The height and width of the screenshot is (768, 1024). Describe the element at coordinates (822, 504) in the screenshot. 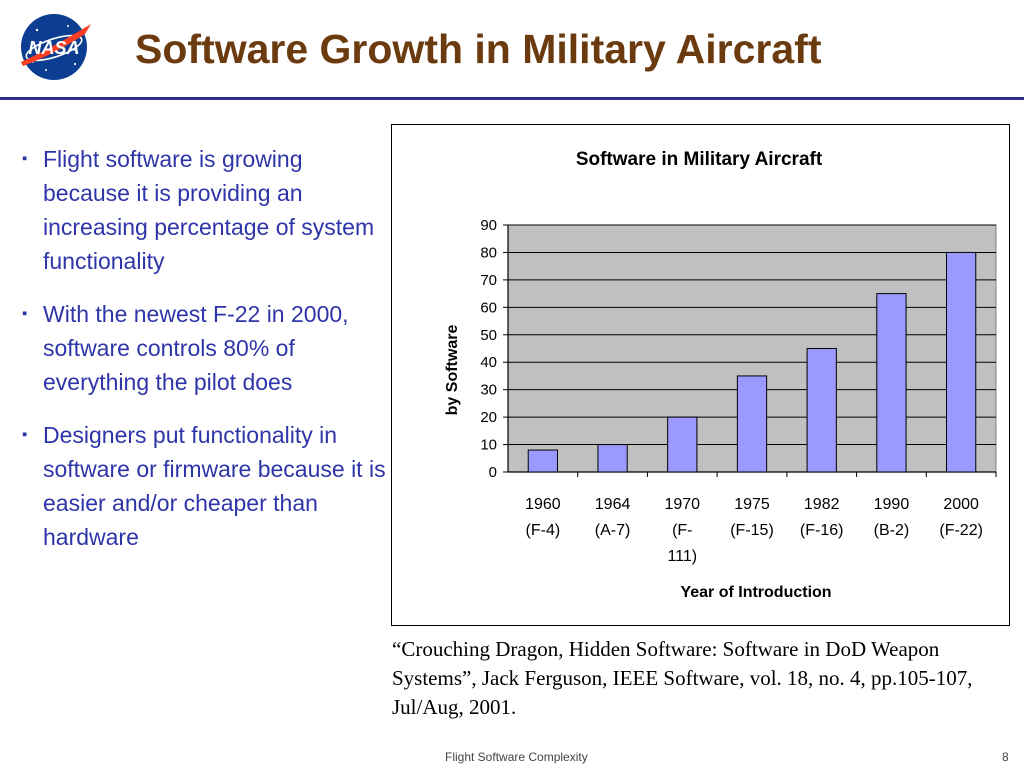

I see `x-category-label: 1982` at that location.